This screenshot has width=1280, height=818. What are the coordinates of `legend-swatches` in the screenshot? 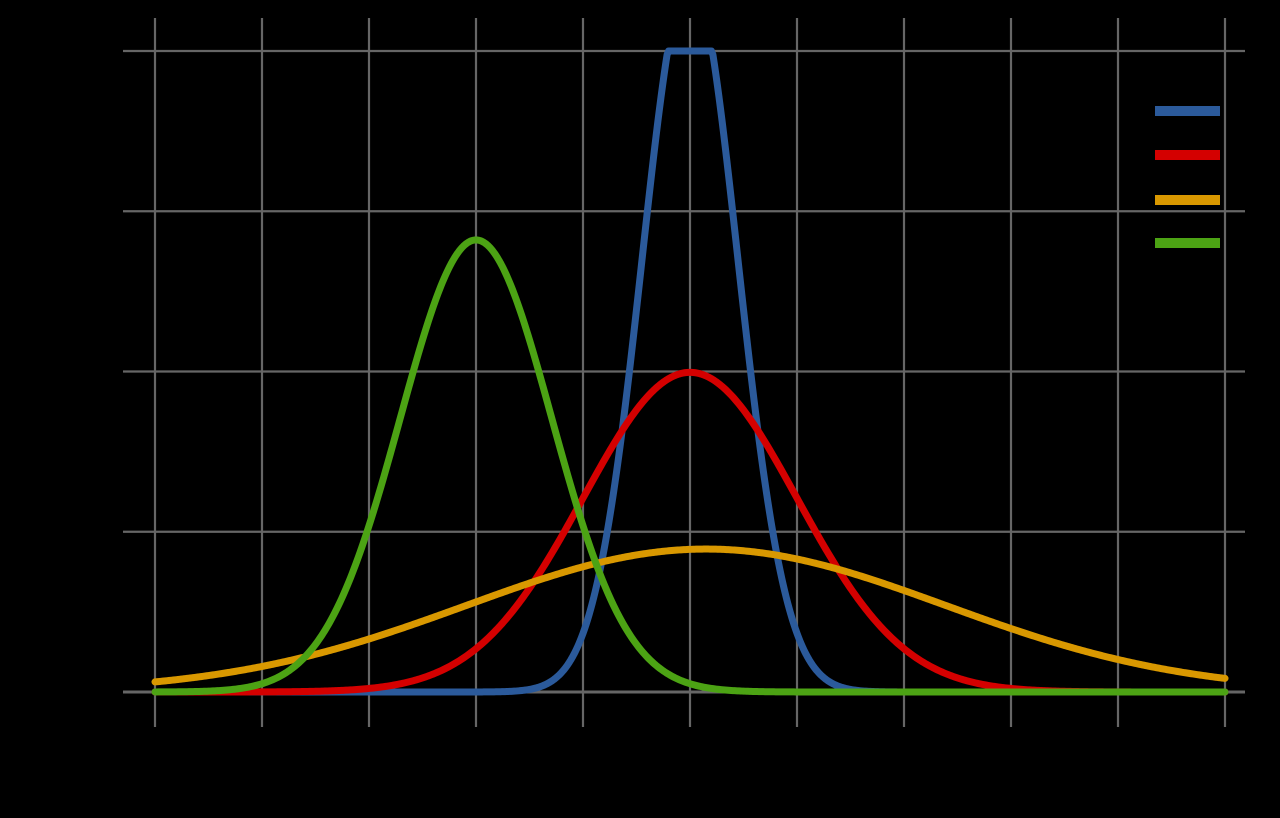 It's located at (1187, 177).